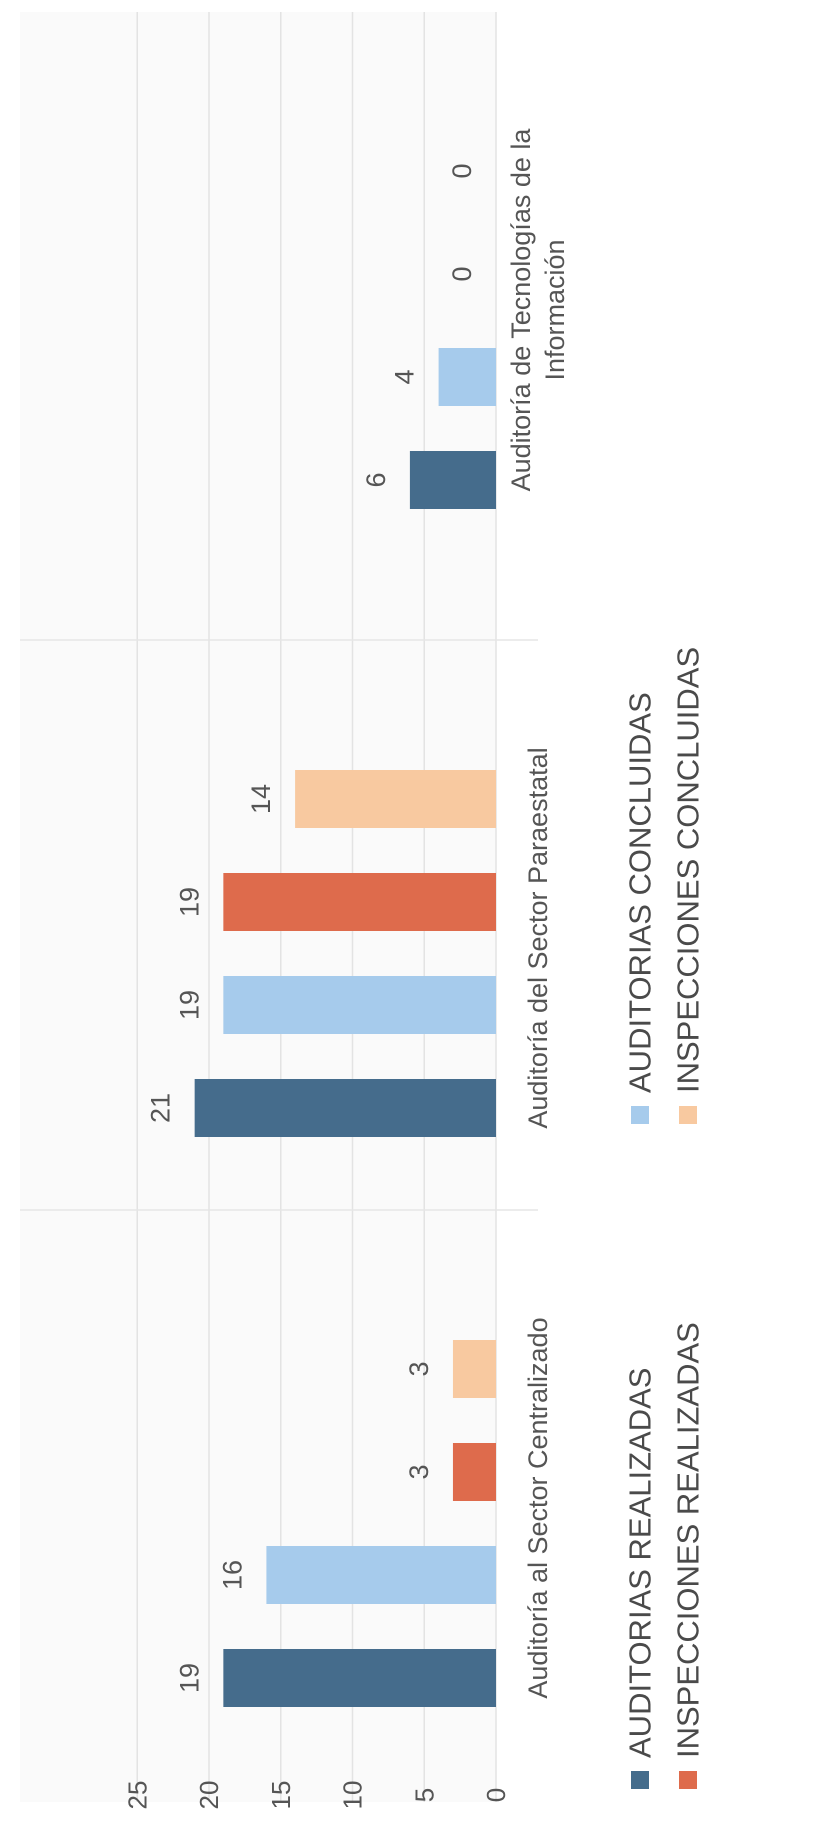 The width and height of the screenshot is (830, 1835). Describe the element at coordinates (555, 309) in the screenshot. I see `category-label: Información` at that location.